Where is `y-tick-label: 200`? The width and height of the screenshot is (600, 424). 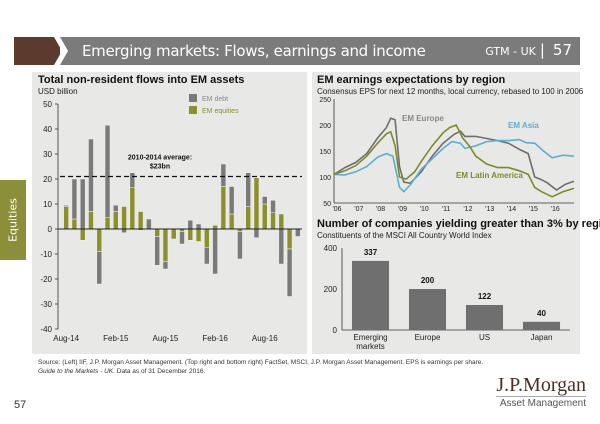
y-tick-label: 200 is located at coordinates (325, 126).